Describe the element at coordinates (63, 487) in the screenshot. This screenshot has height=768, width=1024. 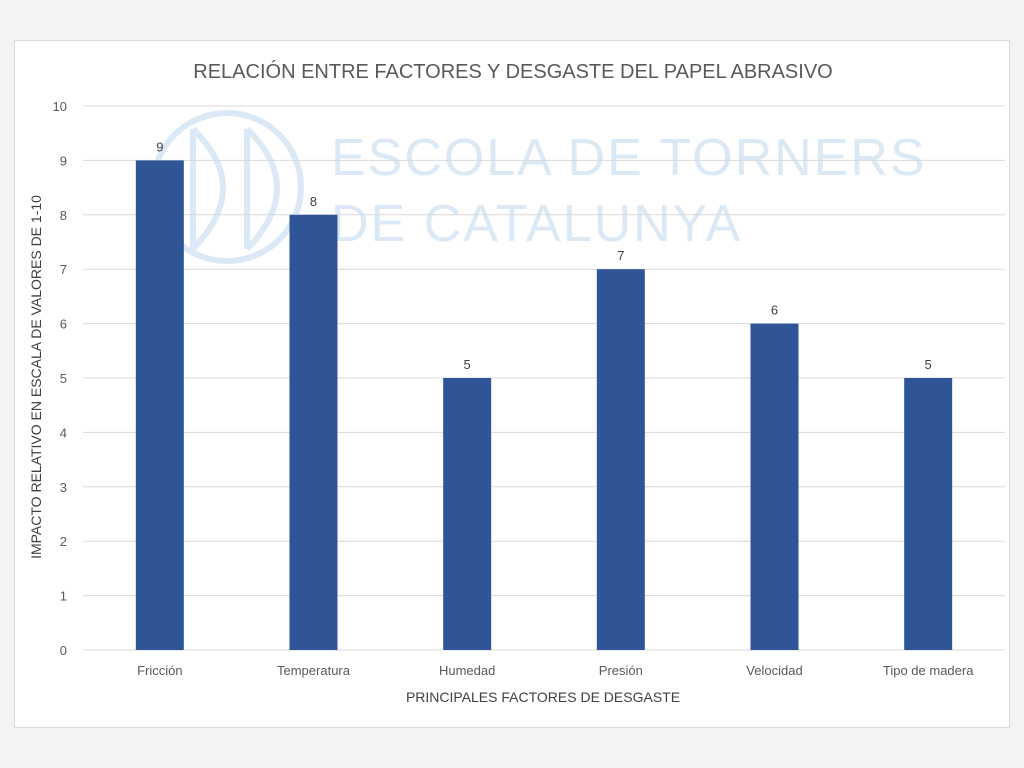
I see `y-tick-label: 3` at that location.